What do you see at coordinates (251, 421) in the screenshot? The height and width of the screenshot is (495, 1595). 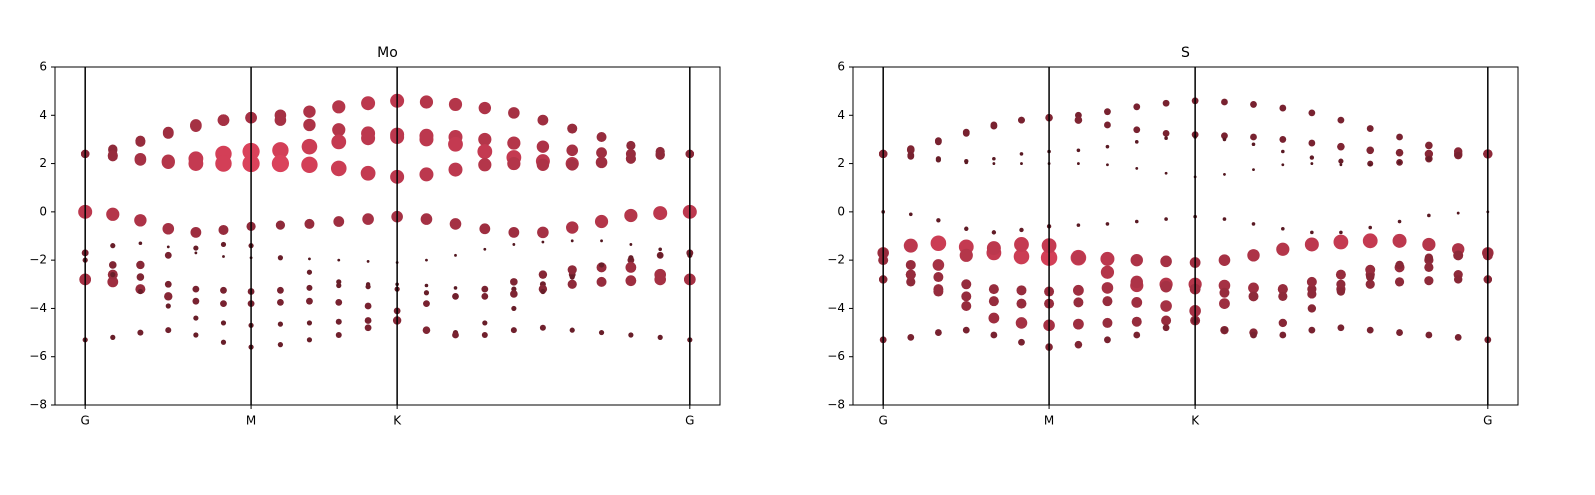 I see `x-tick-label: M` at bounding box center [251, 421].